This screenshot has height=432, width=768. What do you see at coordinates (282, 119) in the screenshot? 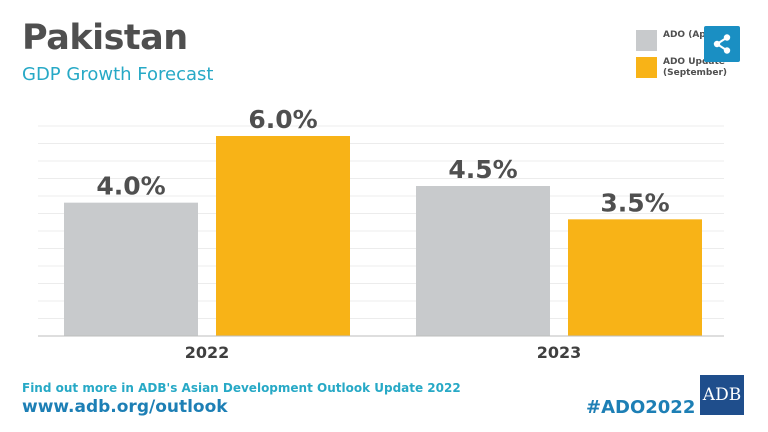
I see `value-label-2022-series-1: 6.0%` at bounding box center [282, 119].